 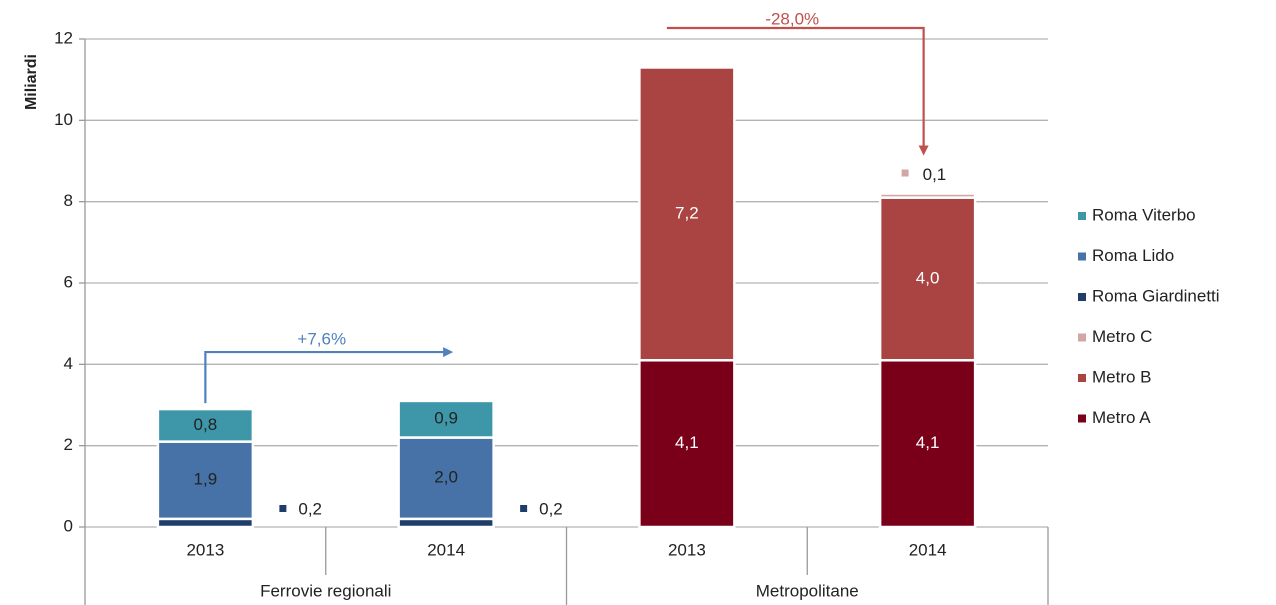 What do you see at coordinates (63, 119) in the screenshot?
I see `y-tick-label: 10` at bounding box center [63, 119].